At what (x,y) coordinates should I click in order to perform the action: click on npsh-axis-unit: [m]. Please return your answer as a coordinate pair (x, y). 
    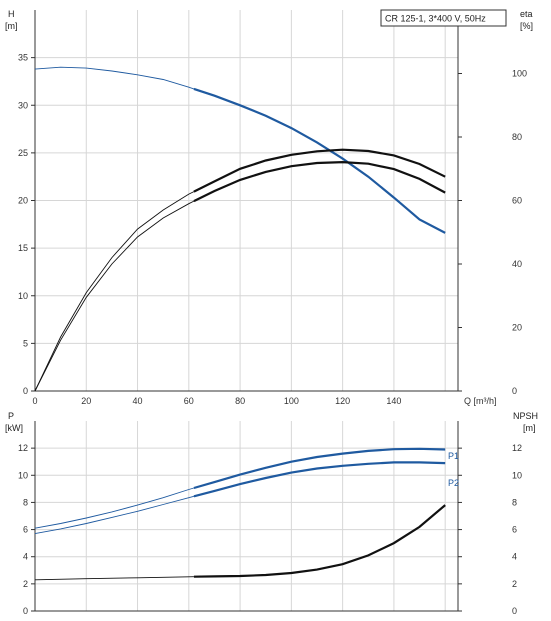
    Looking at the image, I should click on (529, 428).